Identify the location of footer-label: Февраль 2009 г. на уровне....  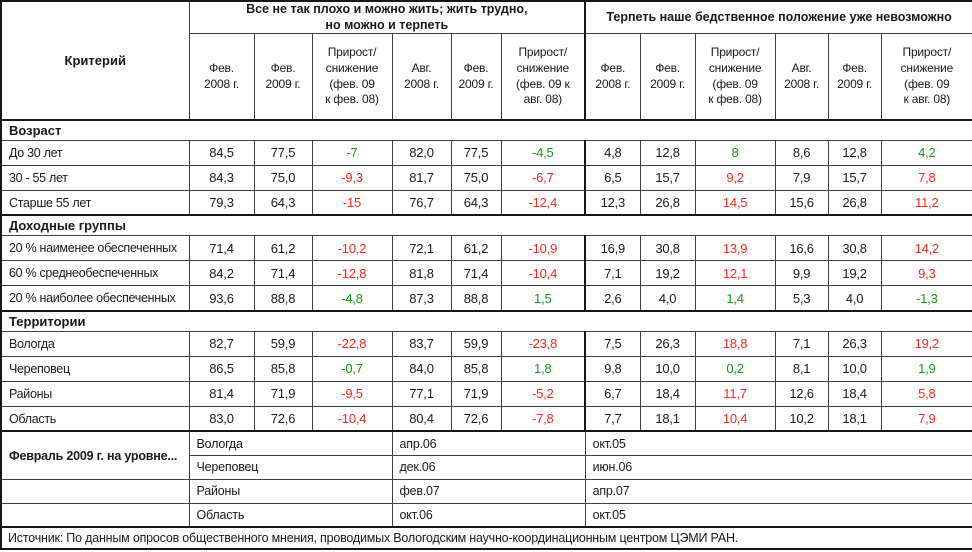
(95, 455).